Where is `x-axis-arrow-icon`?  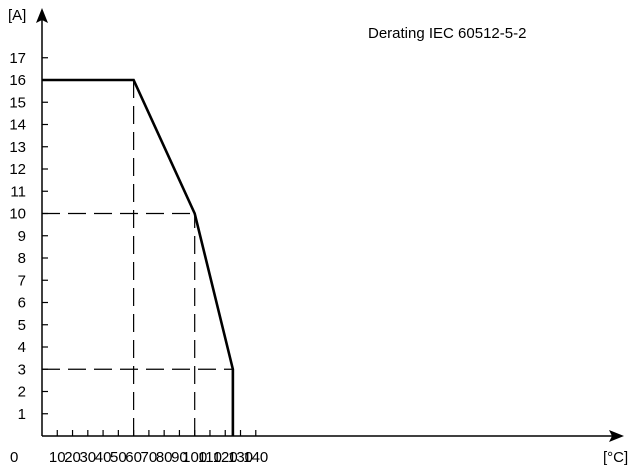 x-axis-arrow-icon is located at coordinates (616, 436).